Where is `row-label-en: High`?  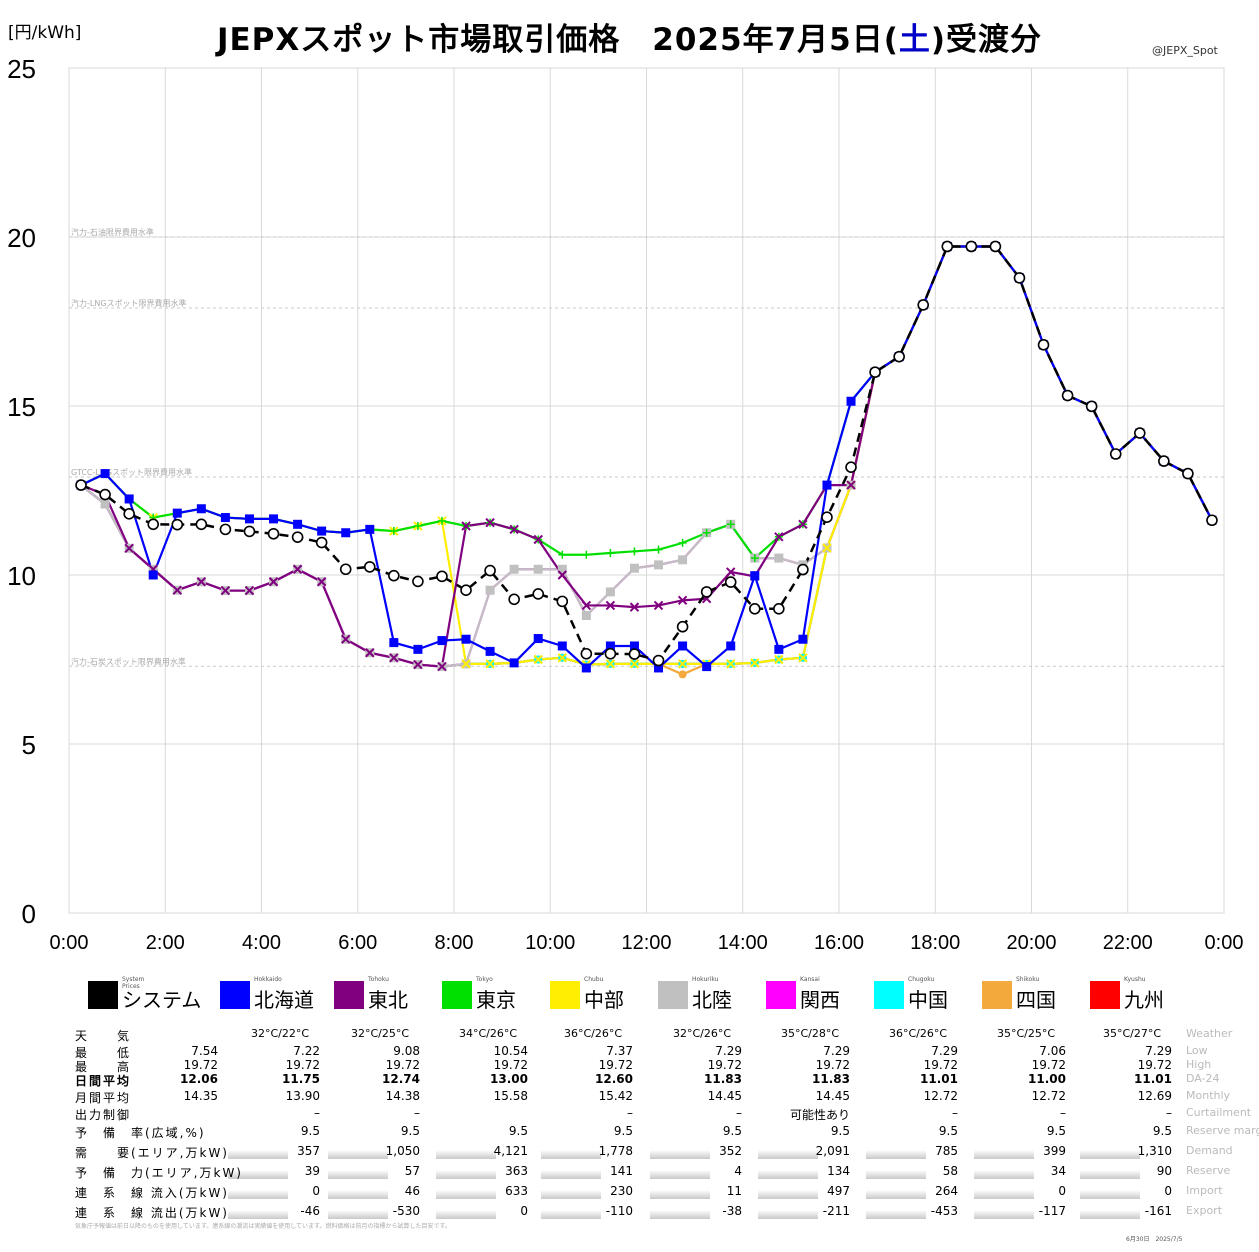
row-label-en: High is located at coordinates (1199, 1064).